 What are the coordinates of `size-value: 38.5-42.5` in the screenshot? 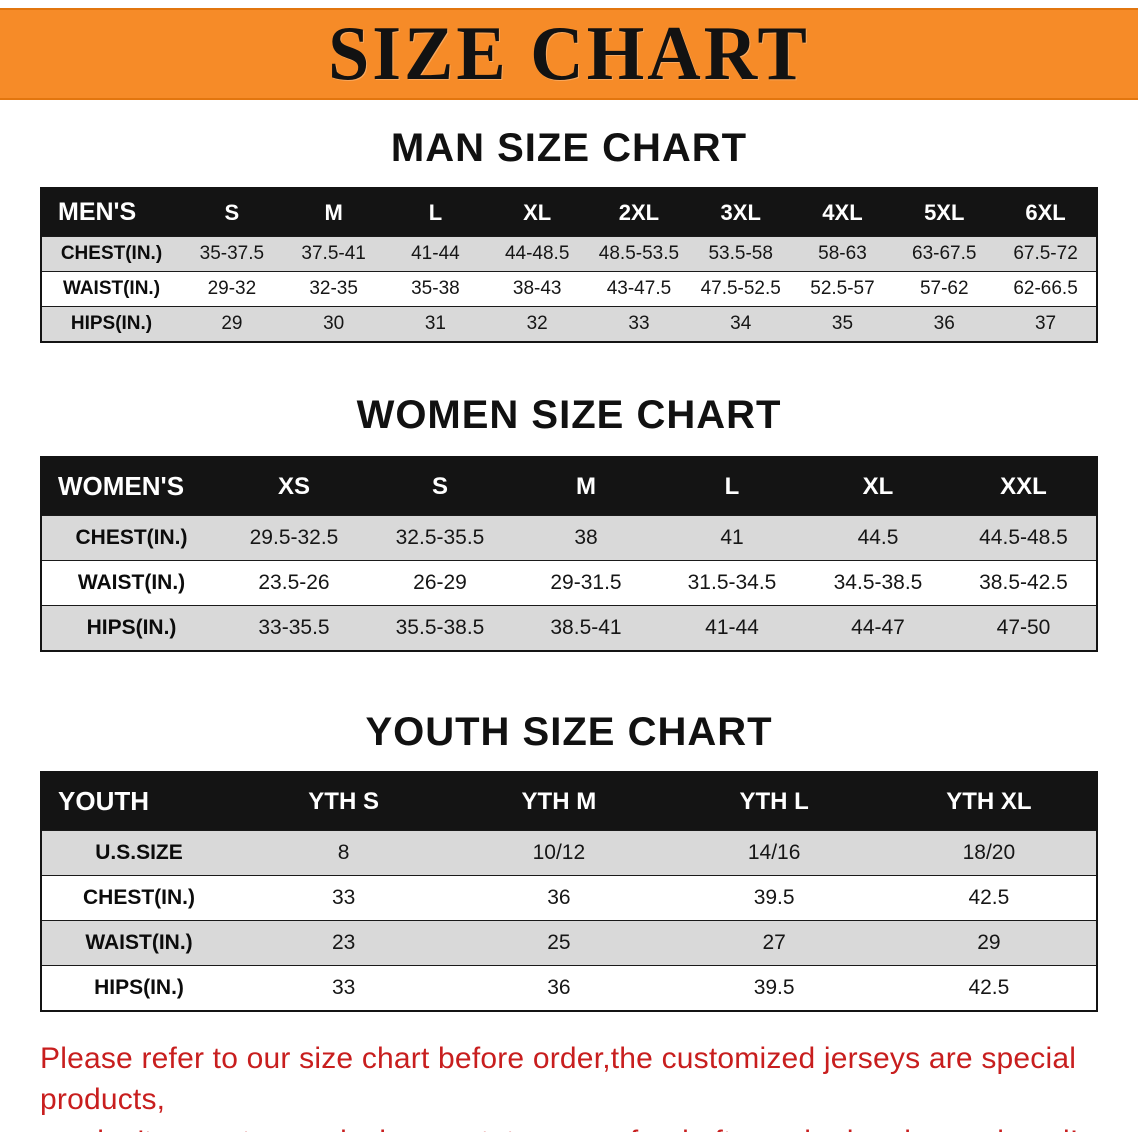 It's located at (1024, 583).